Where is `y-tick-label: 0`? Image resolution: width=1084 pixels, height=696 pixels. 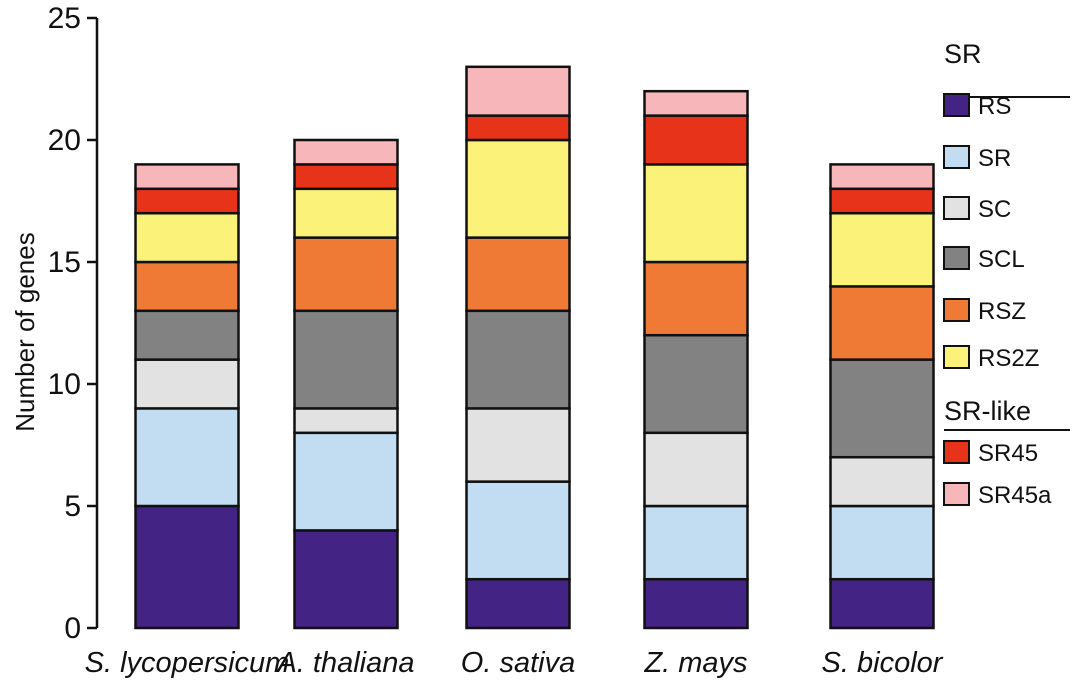
y-tick-label: 0 is located at coordinates (72, 628).